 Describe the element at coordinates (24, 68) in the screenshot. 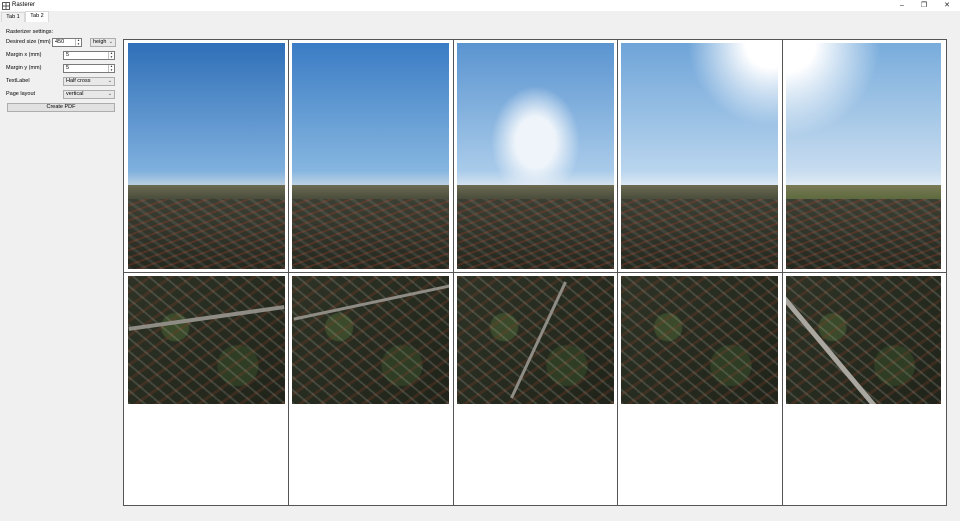

I see `margin-y-label: Margin y (mm)` at that location.